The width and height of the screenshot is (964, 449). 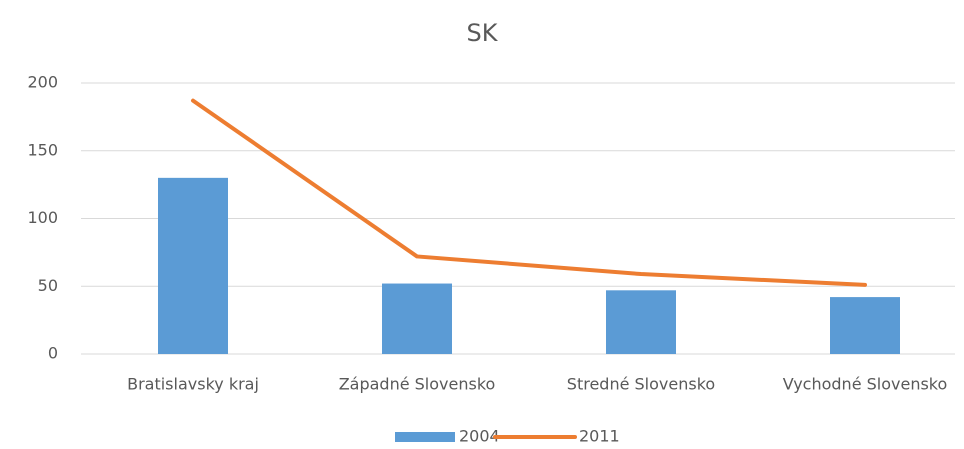 I want to click on chart-title: SK, so click(x=483, y=33).